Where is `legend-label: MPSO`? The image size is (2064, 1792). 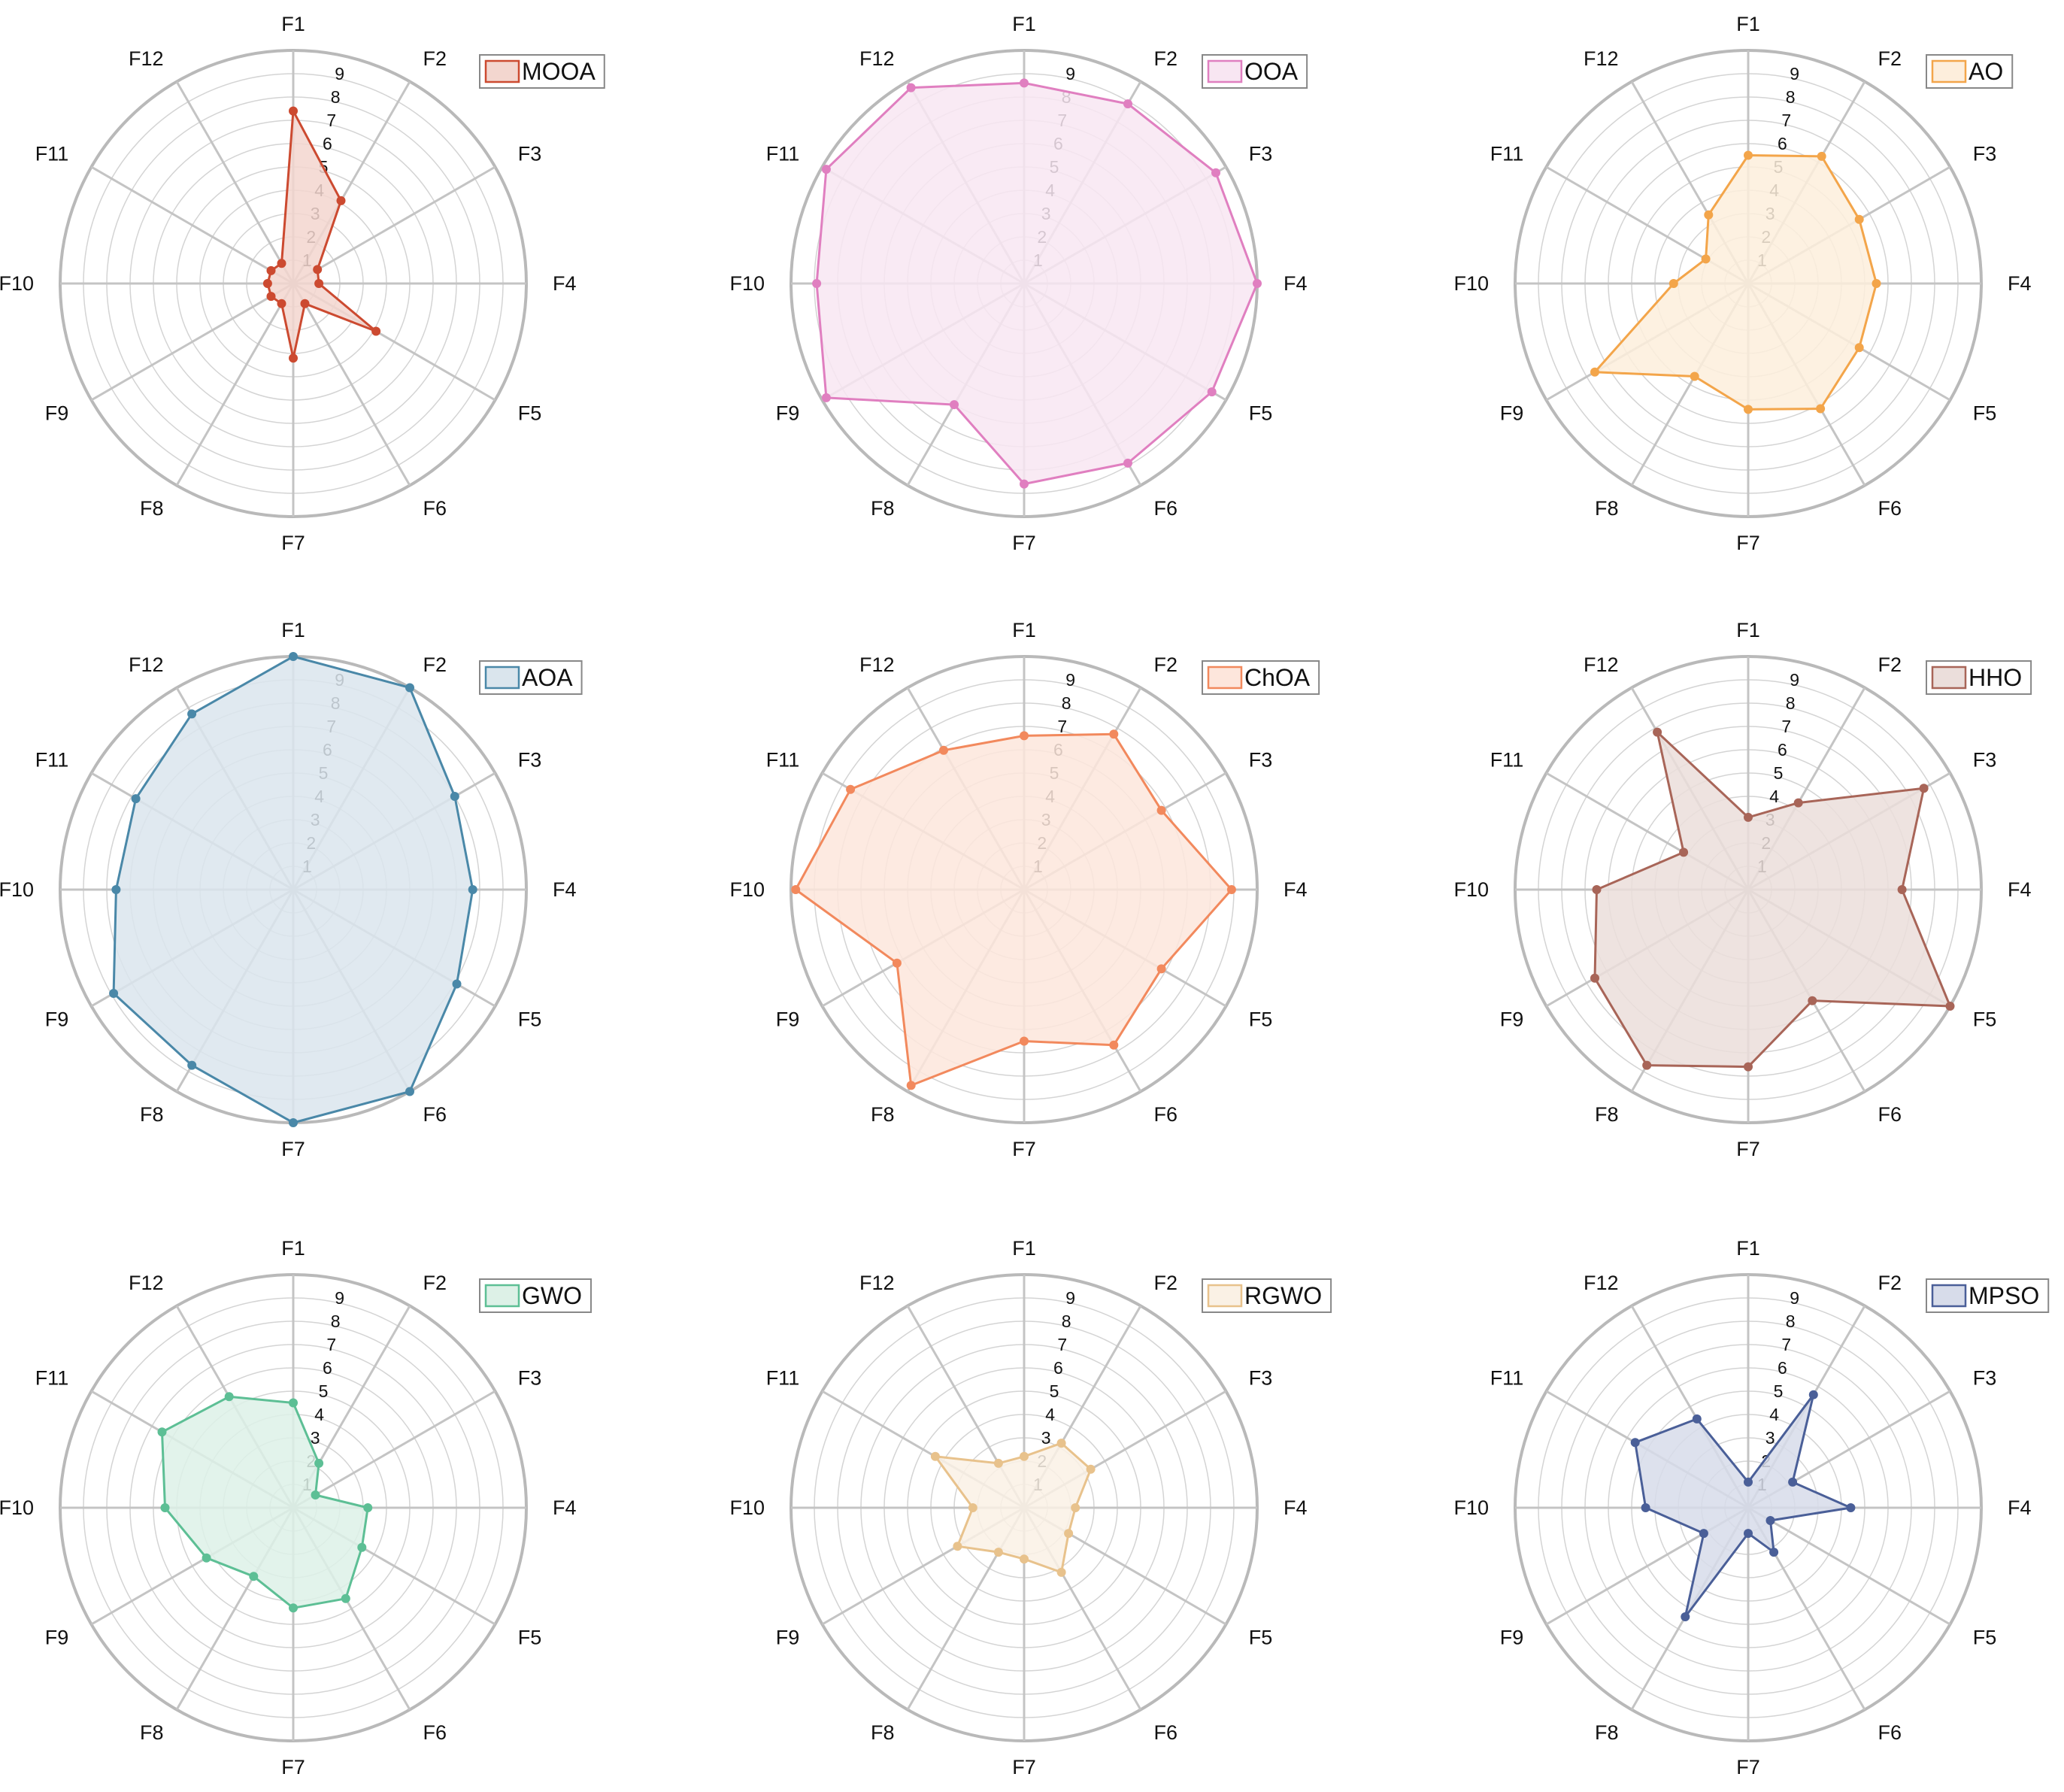 legend-label: MPSO is located at coordinates (2004, 1296).